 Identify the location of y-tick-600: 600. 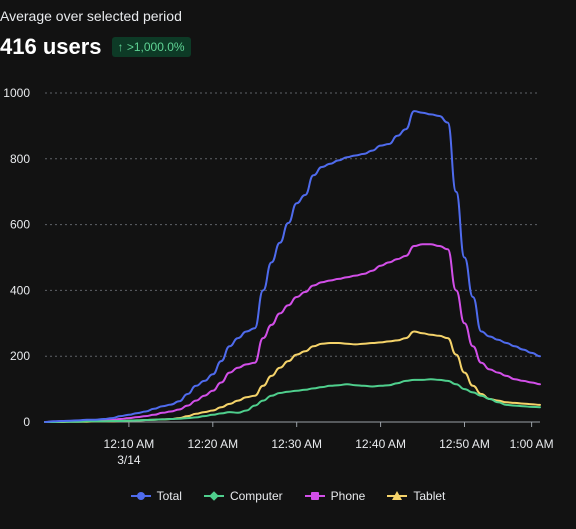
(20, 225).